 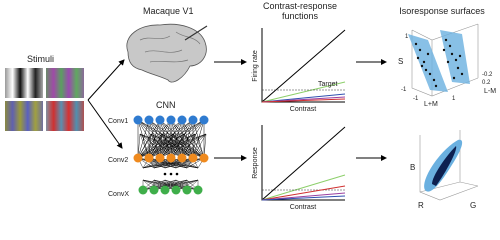 I want to click on cnn-network, so click(x=171, y=155).